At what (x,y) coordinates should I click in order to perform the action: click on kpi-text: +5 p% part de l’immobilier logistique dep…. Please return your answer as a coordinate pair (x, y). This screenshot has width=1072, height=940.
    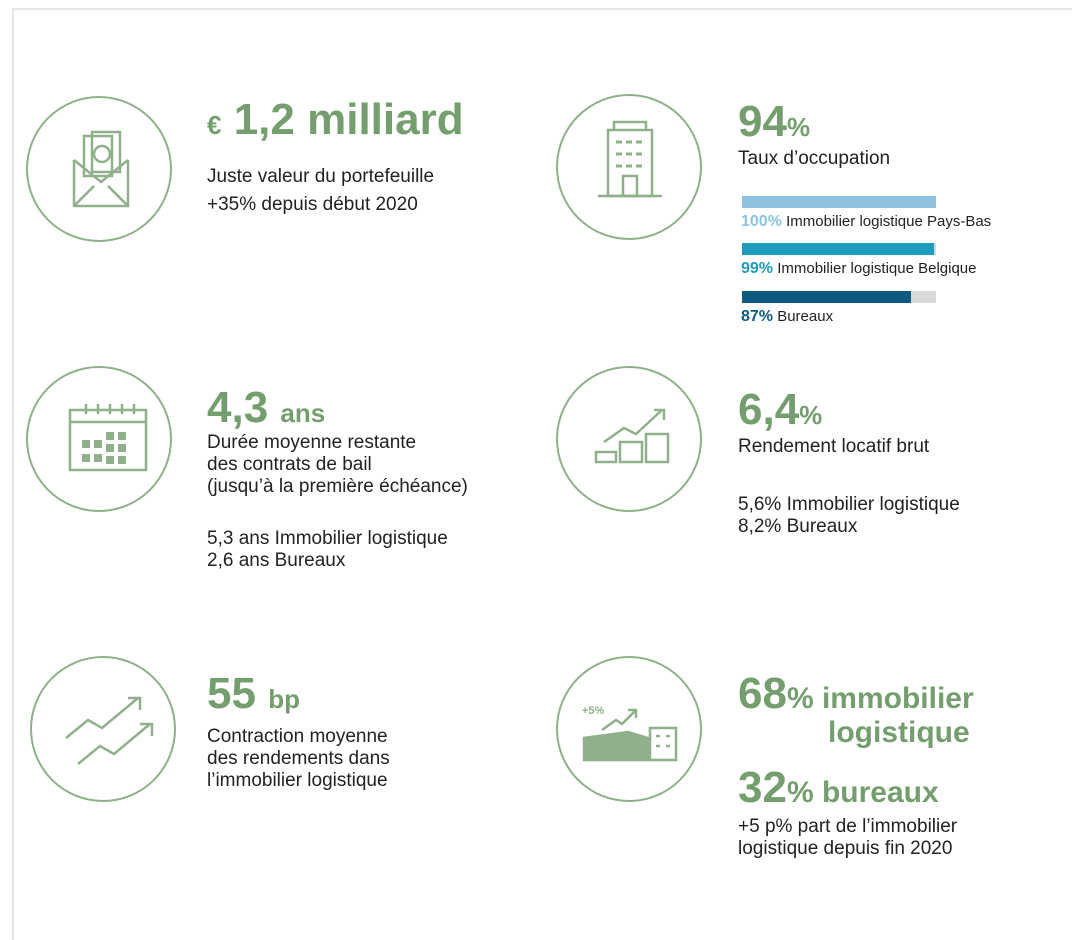
    Looking at the image, I should click on (848, 837).